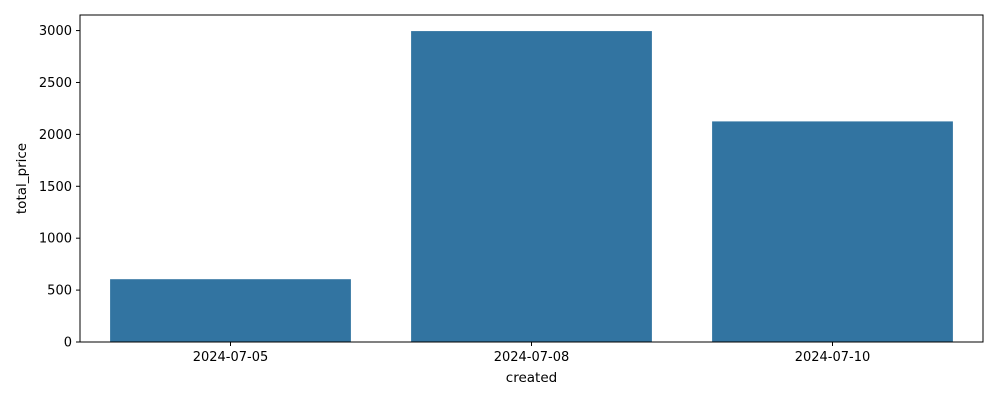 The image size is (1000, 400). What do you see at coordinates (231, 357) in the screenshot?
I see `x-tick-label: 2024-07-05` at bounding box center [231, 357].